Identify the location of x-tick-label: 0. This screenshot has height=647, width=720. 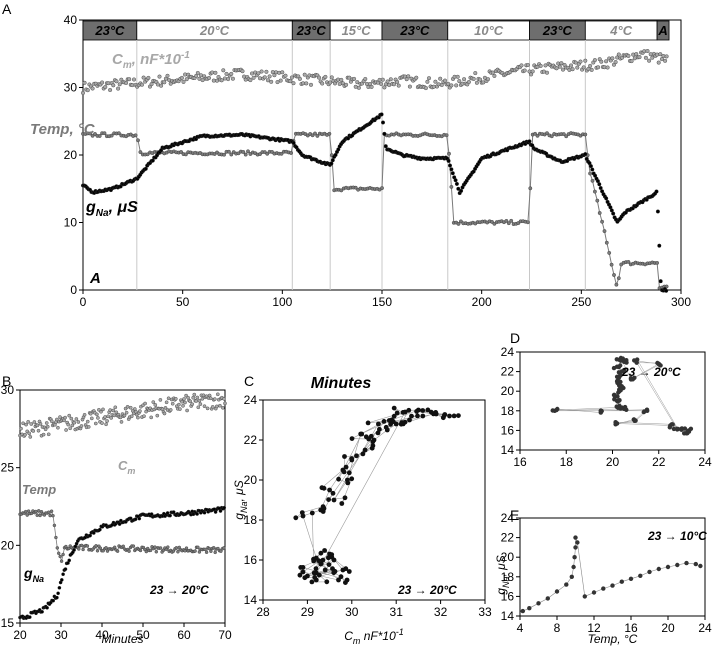
(83, 302).